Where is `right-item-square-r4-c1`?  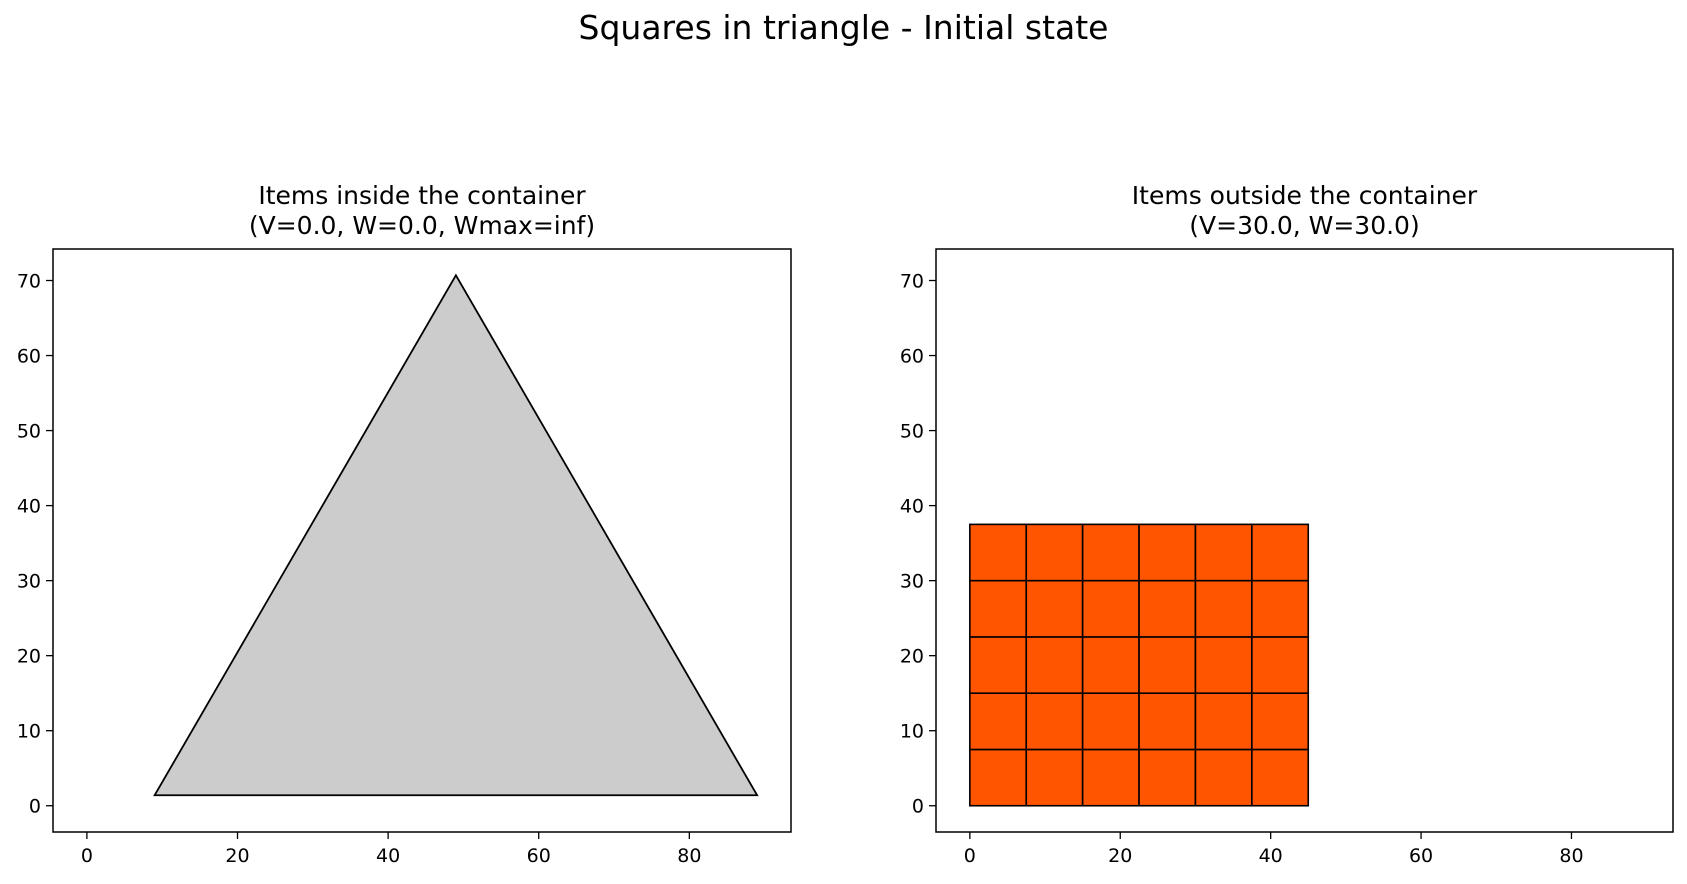
right-item-square-r4-c1 is located at coordinates (1054, 552).